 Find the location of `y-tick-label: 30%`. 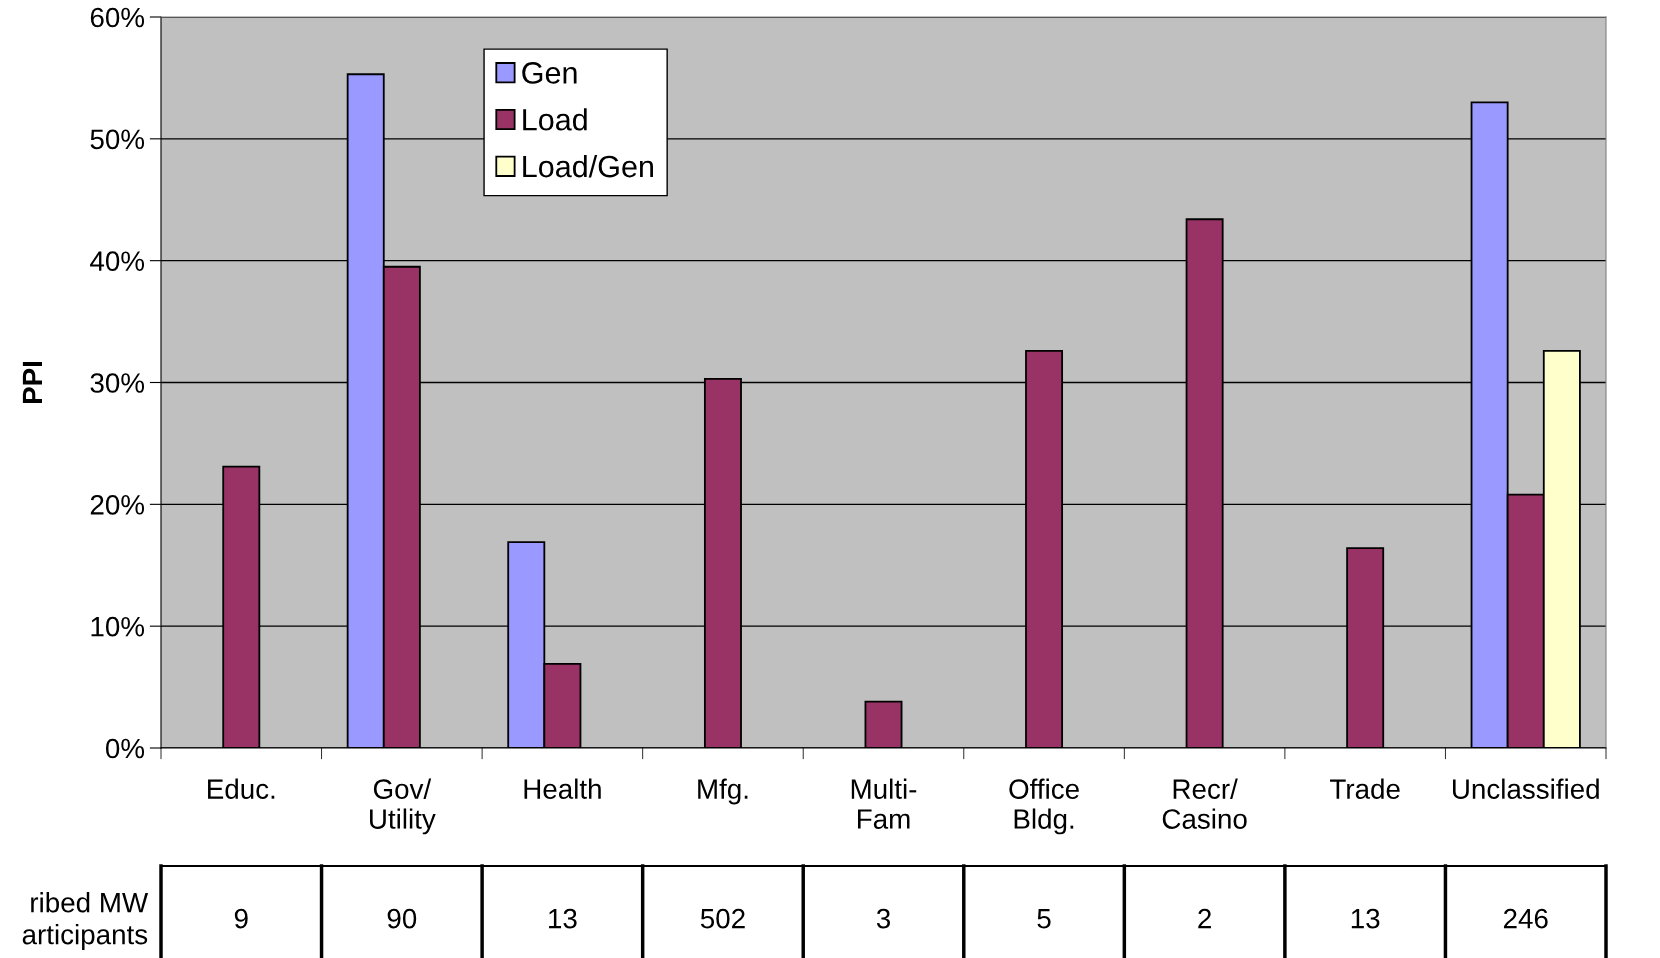

y-tick-label: 30% is located at coordinates (117, 383).